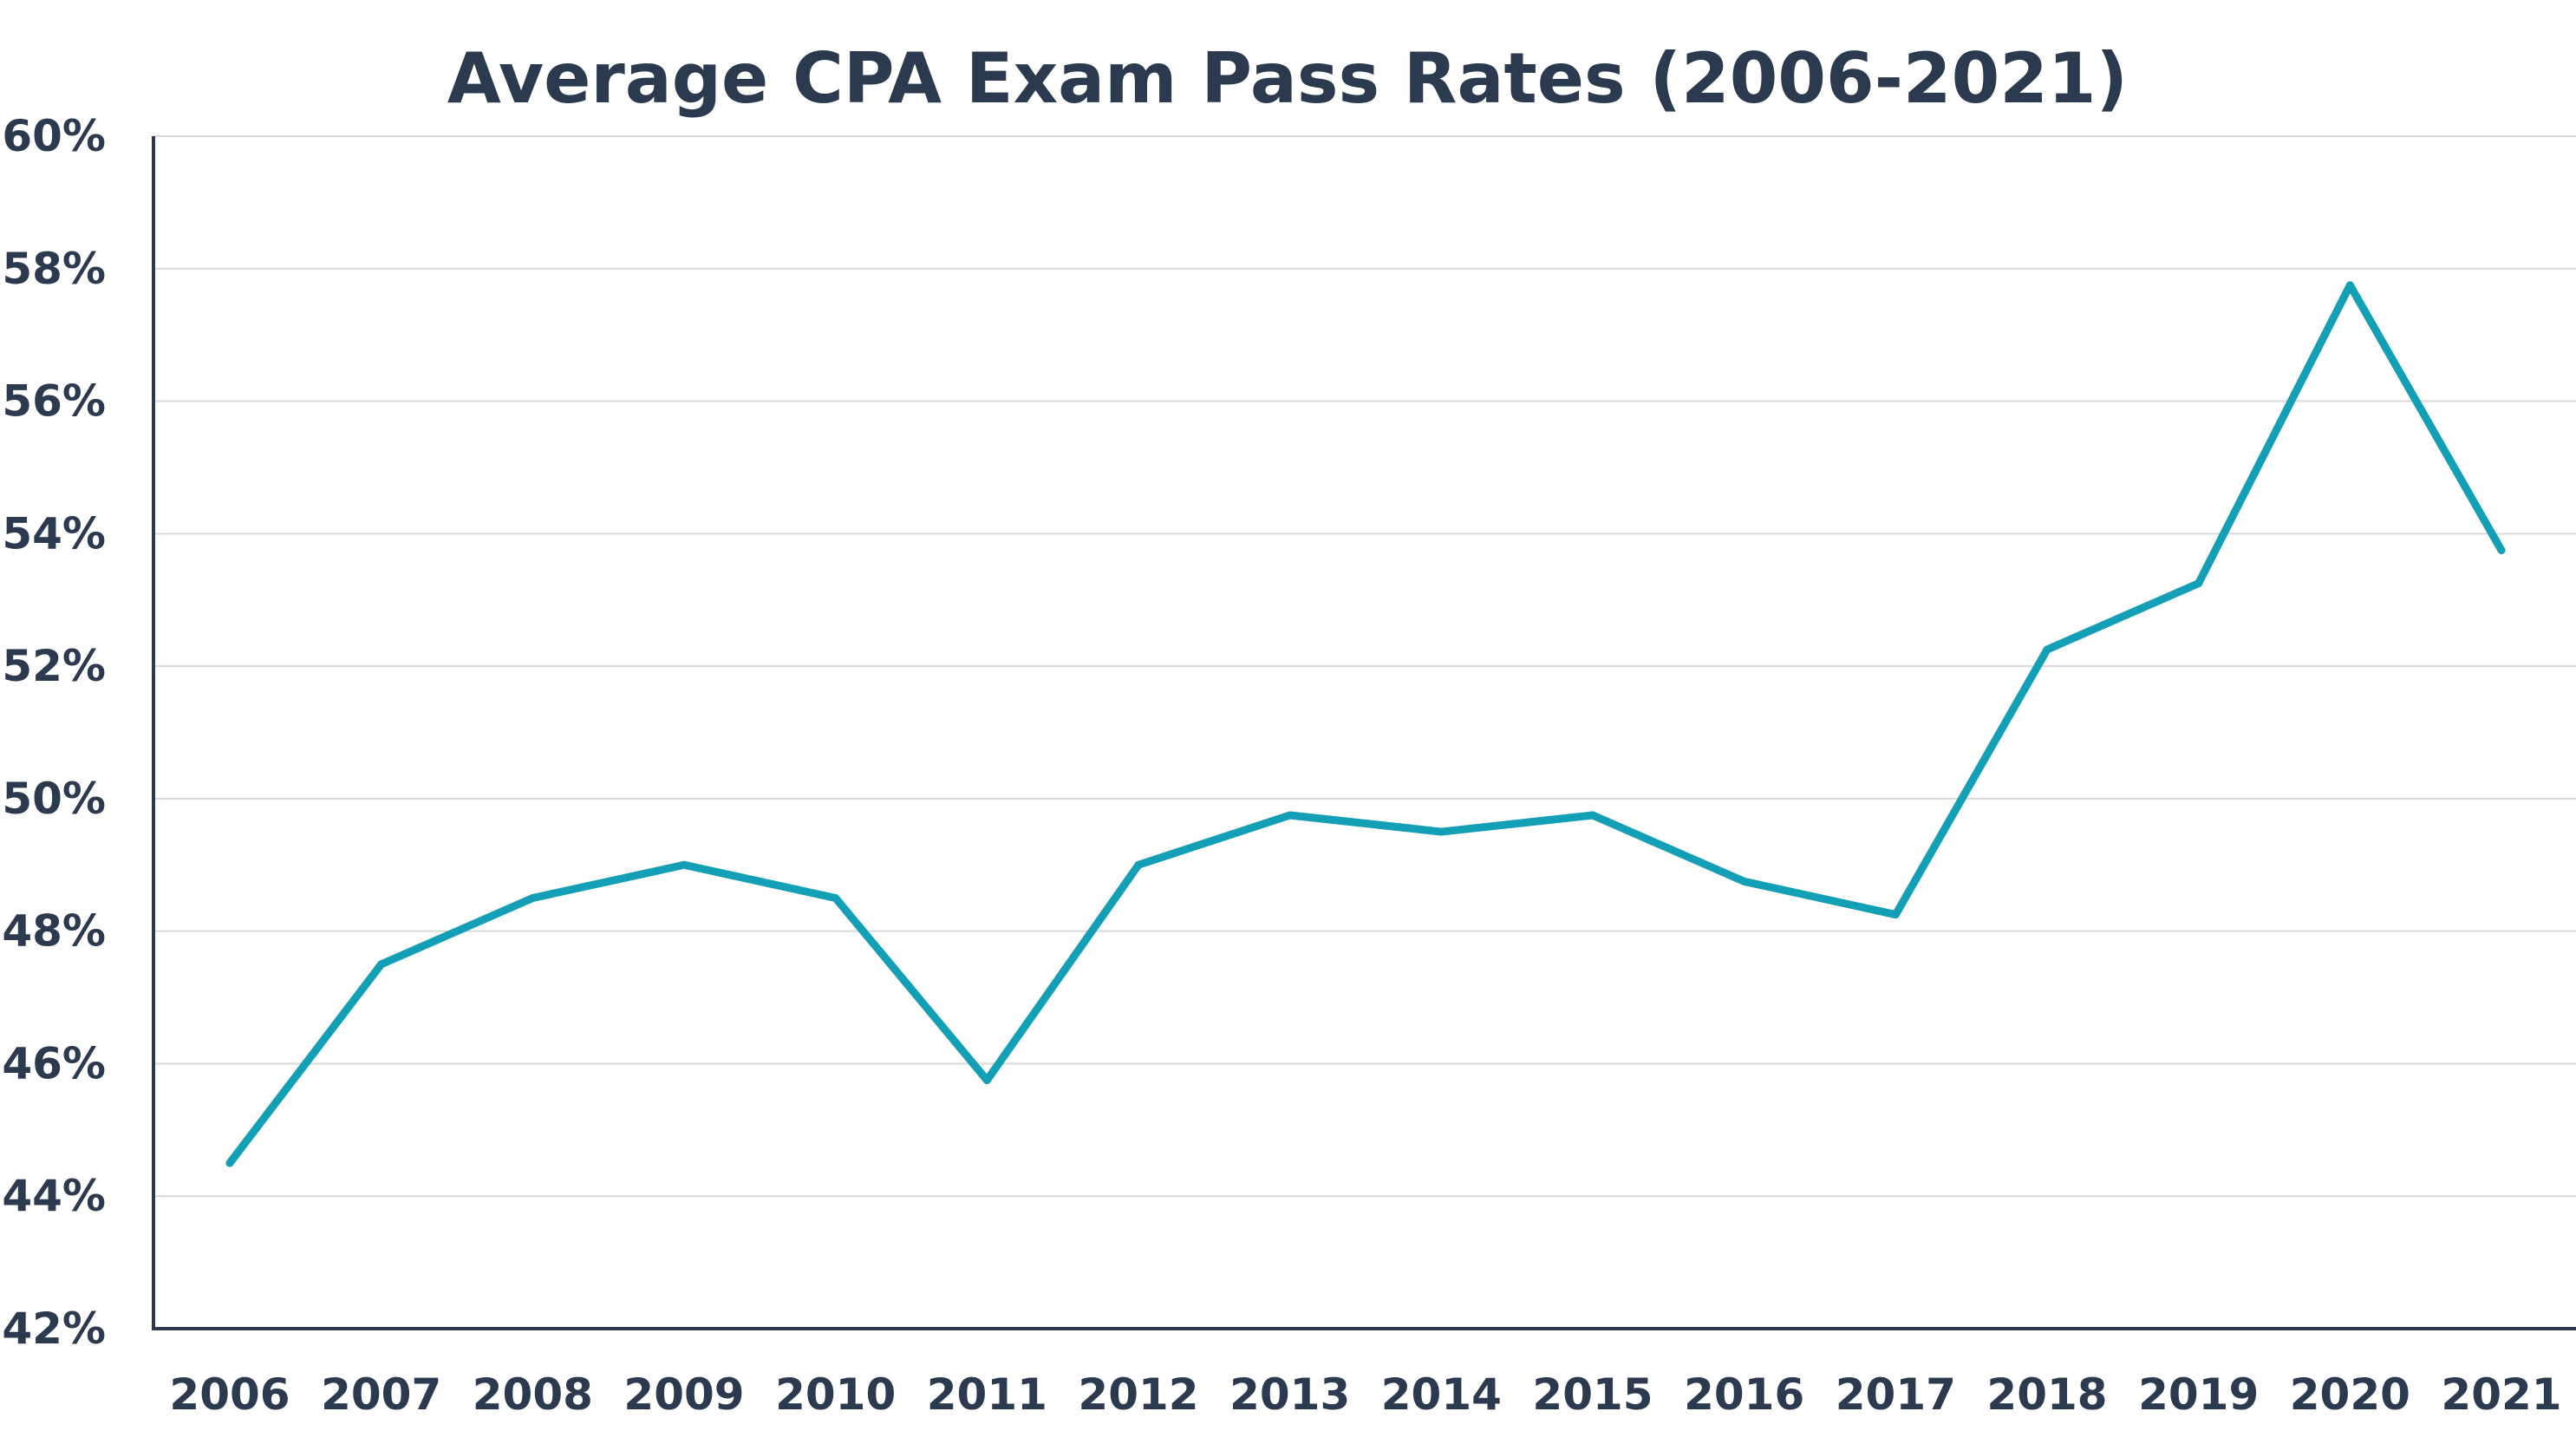 The height and width of the screenshot is (1431, 2576). I want to click on x-tick-label: 2019, so click(2199, 1394).